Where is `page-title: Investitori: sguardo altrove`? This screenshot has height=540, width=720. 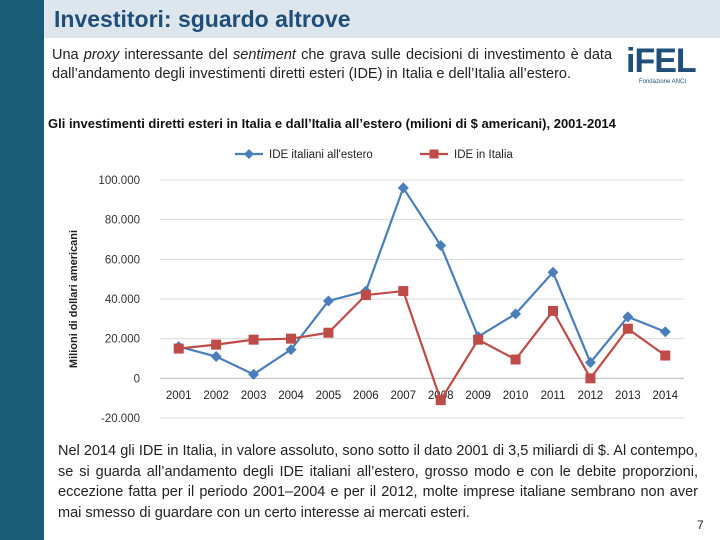
page-title: Investitori: sguardo altrove is located at coordinates (202, 19).